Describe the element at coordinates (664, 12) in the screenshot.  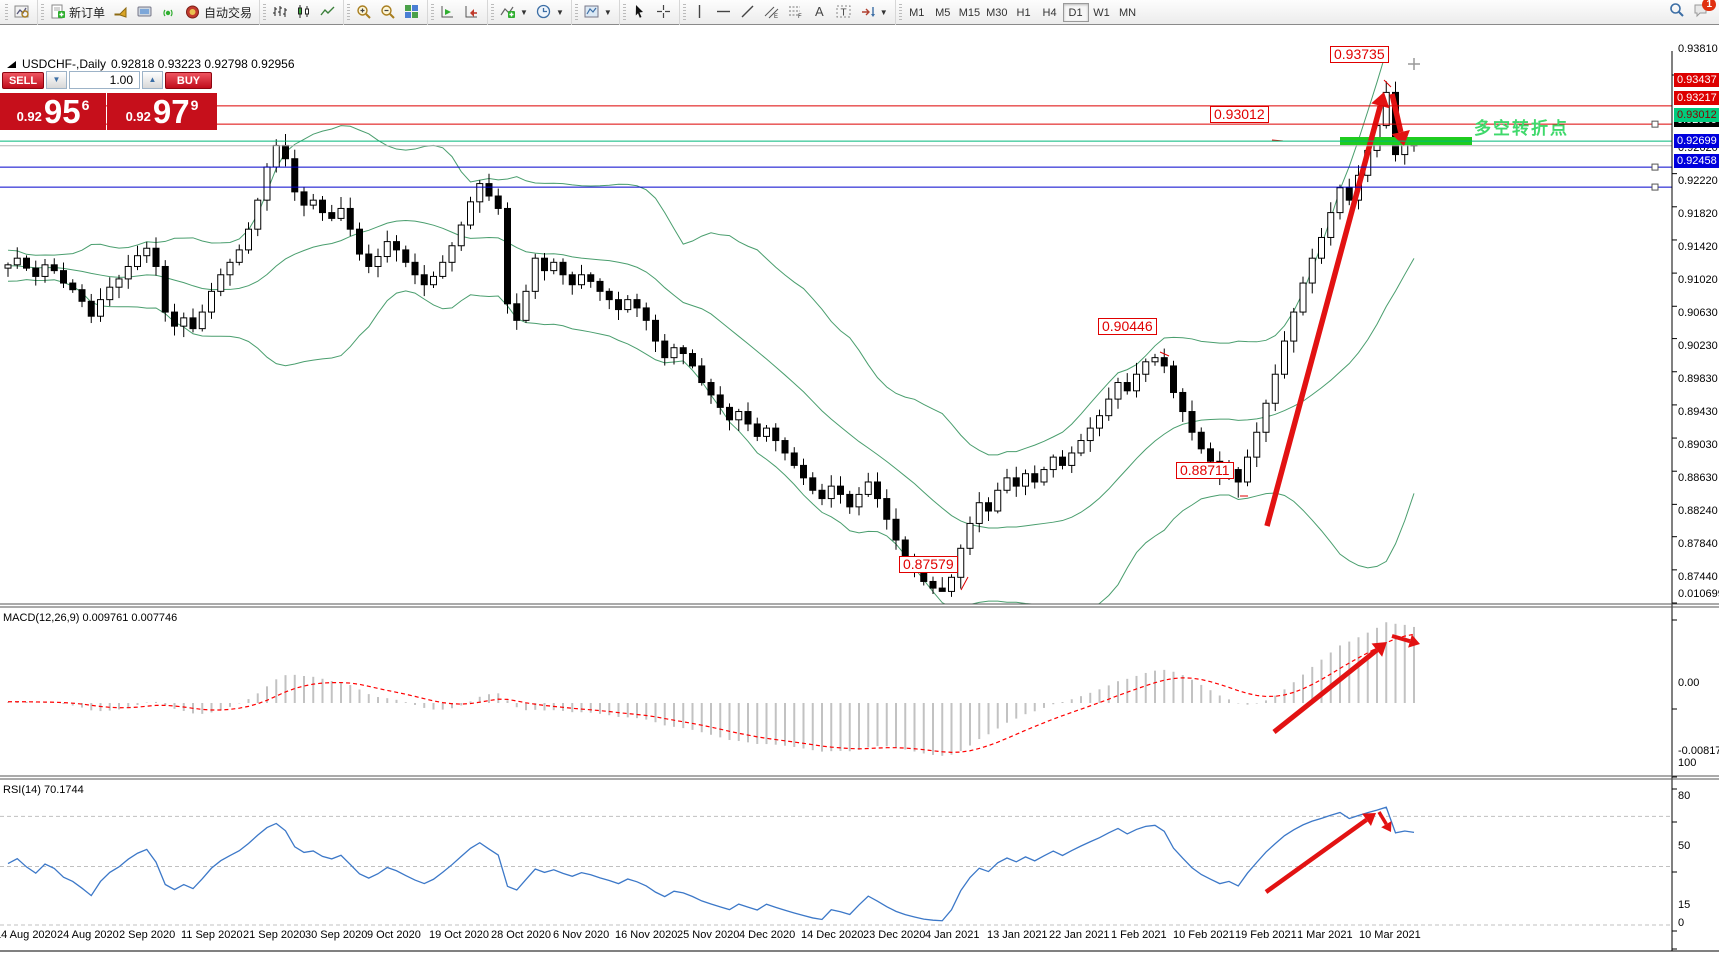
I see `crosshair-button` at that location.